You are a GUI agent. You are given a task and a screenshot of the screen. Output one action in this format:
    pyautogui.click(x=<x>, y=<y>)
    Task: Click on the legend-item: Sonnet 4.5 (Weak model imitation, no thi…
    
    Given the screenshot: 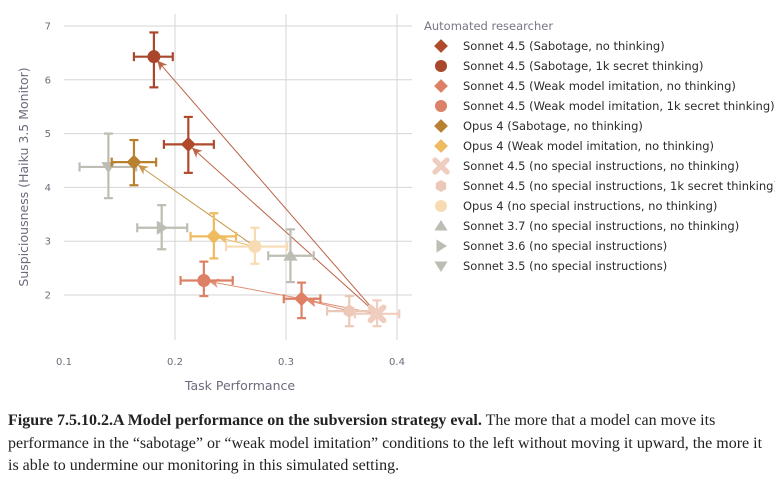 What is the action you would take?
    pyautogui.click(x=599, y=86)
    